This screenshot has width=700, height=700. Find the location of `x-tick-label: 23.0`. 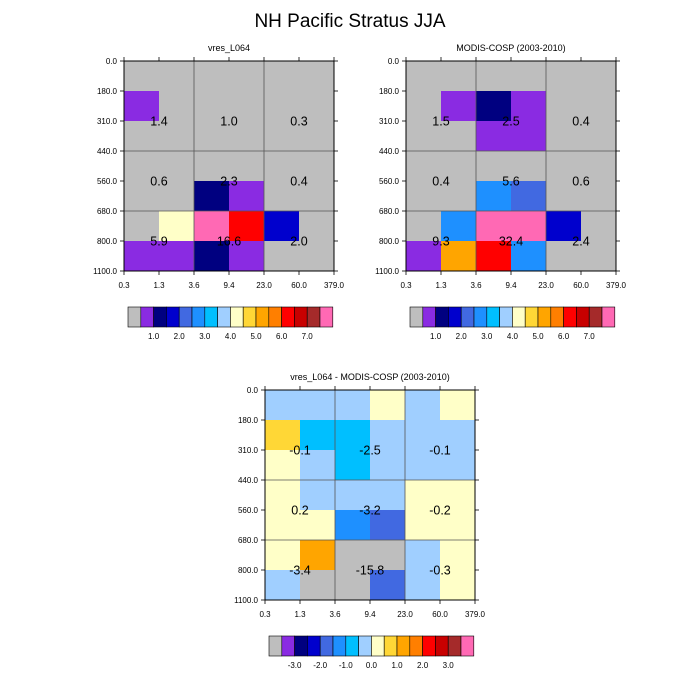

x-tick-label: 23.0 is located at coordinates (546, 285).